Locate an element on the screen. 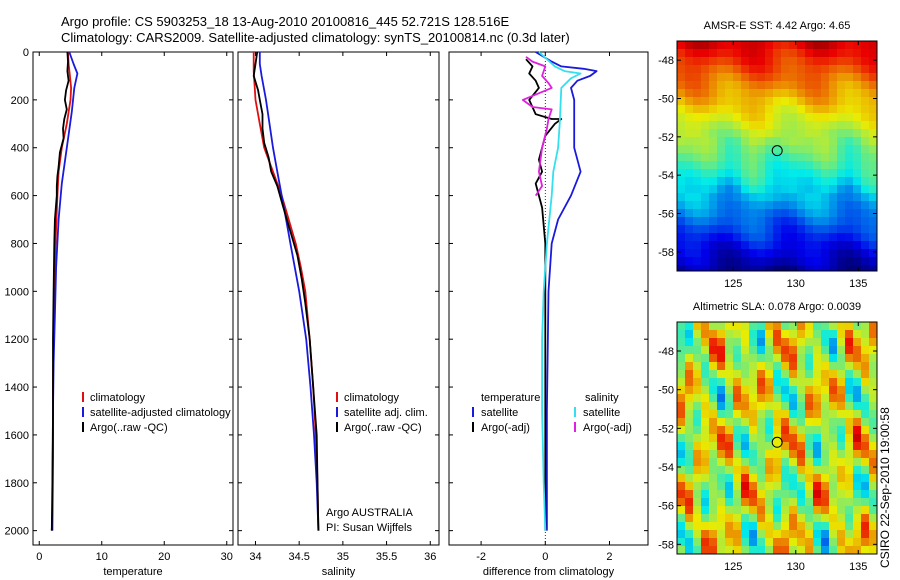  x-tick-label: -2 is located at coordinates (481, 557).